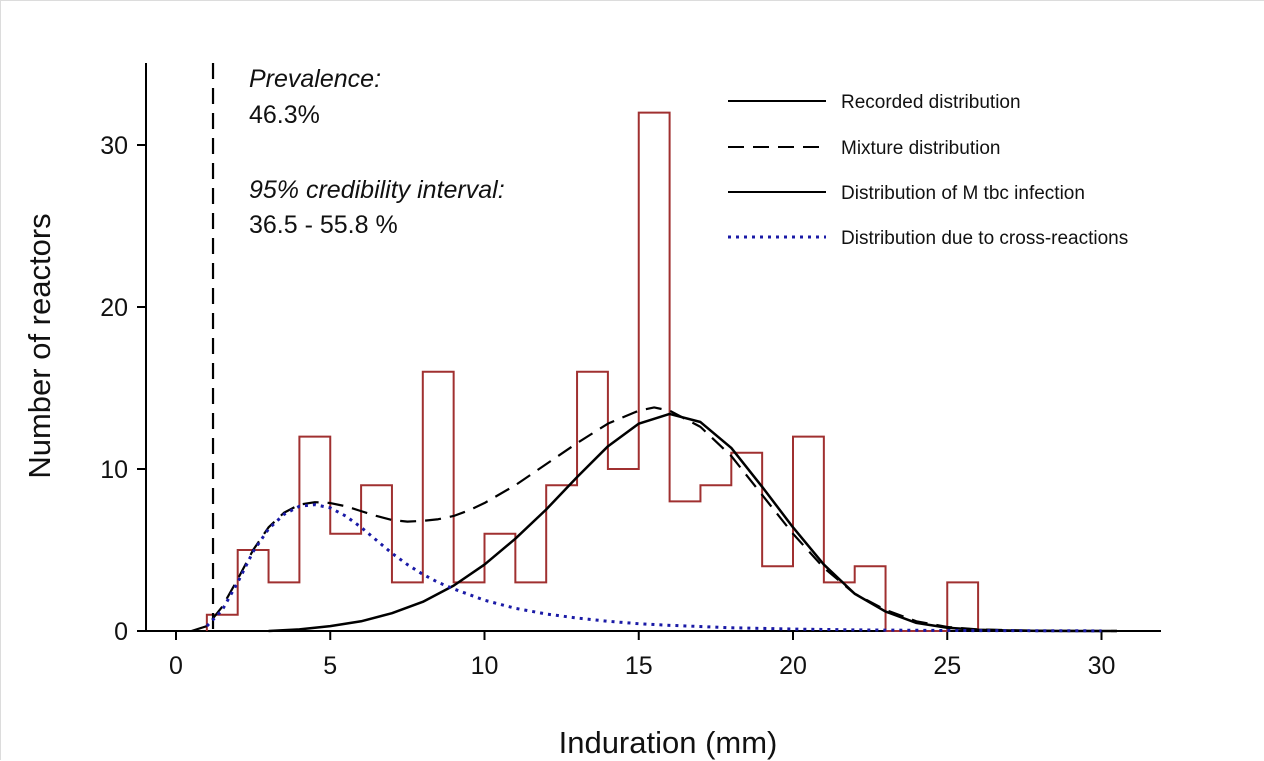 The image size is (1264, 761). Describe the element at coordinates (330, 666) in the screenshot. I see `x-tick-label: 5` at that location.